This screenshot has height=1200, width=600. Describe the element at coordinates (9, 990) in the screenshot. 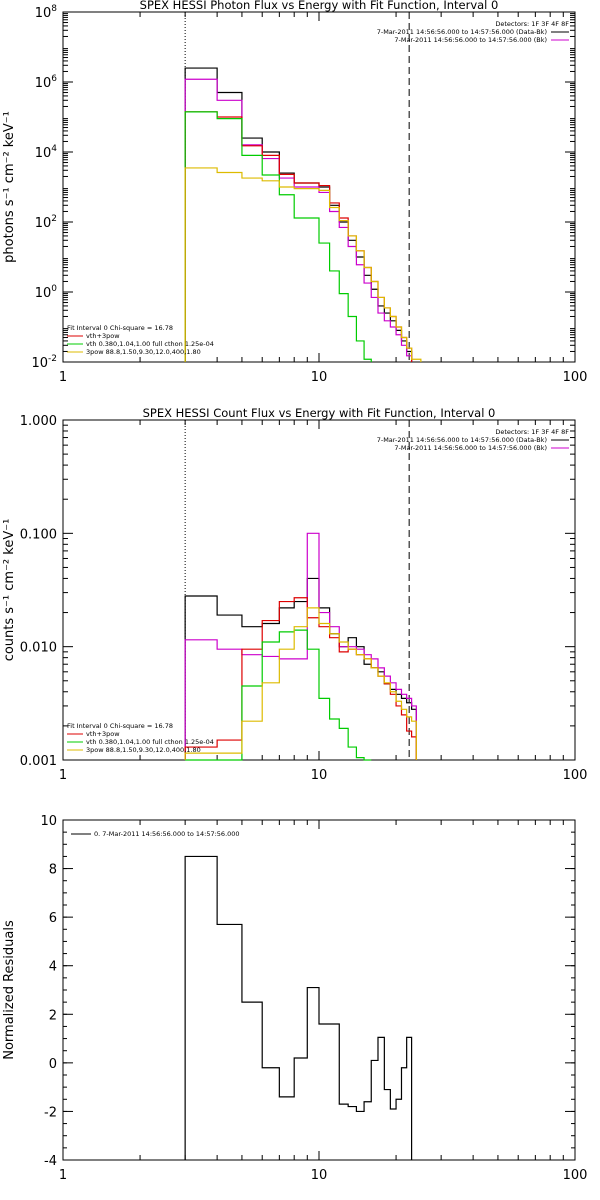

I see `y-axis-label: Normalized Residuals` at that location.